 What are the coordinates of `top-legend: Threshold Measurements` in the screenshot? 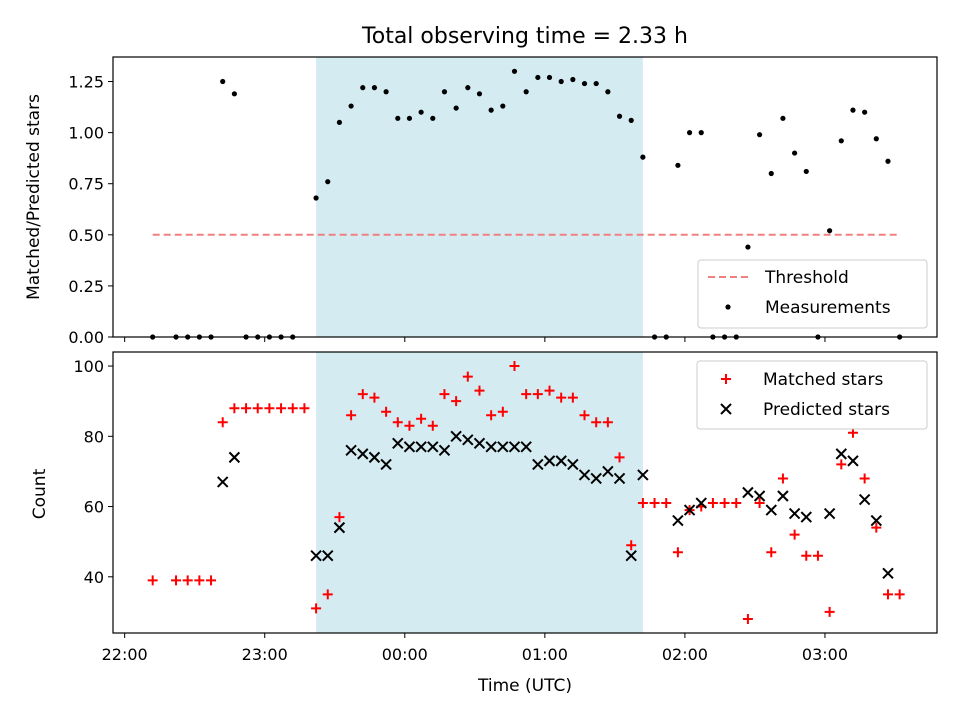 It's located at (812, 294).